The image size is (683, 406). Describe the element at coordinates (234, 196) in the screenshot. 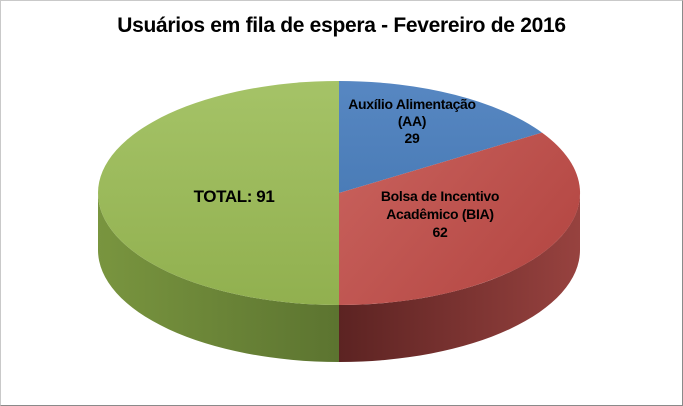

I see `data-label-total: TOTAL: 91` at that location.